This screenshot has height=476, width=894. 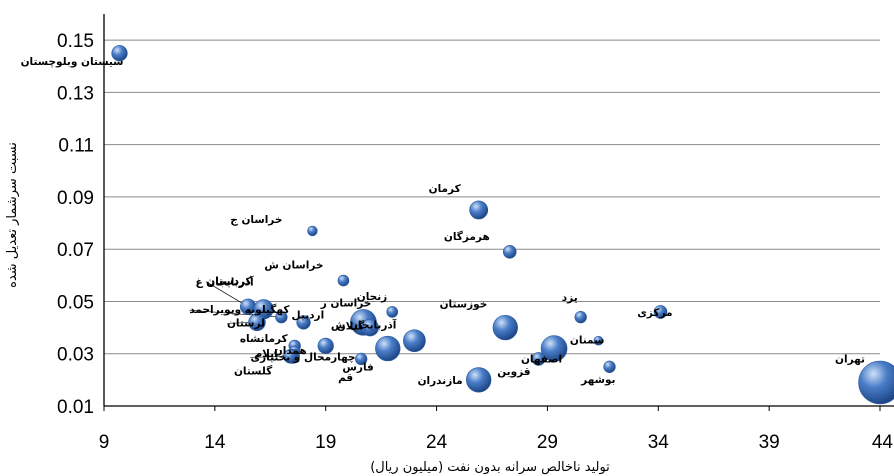 I want to click on y-tick-label: 0.09, so click(x=75, y=198).